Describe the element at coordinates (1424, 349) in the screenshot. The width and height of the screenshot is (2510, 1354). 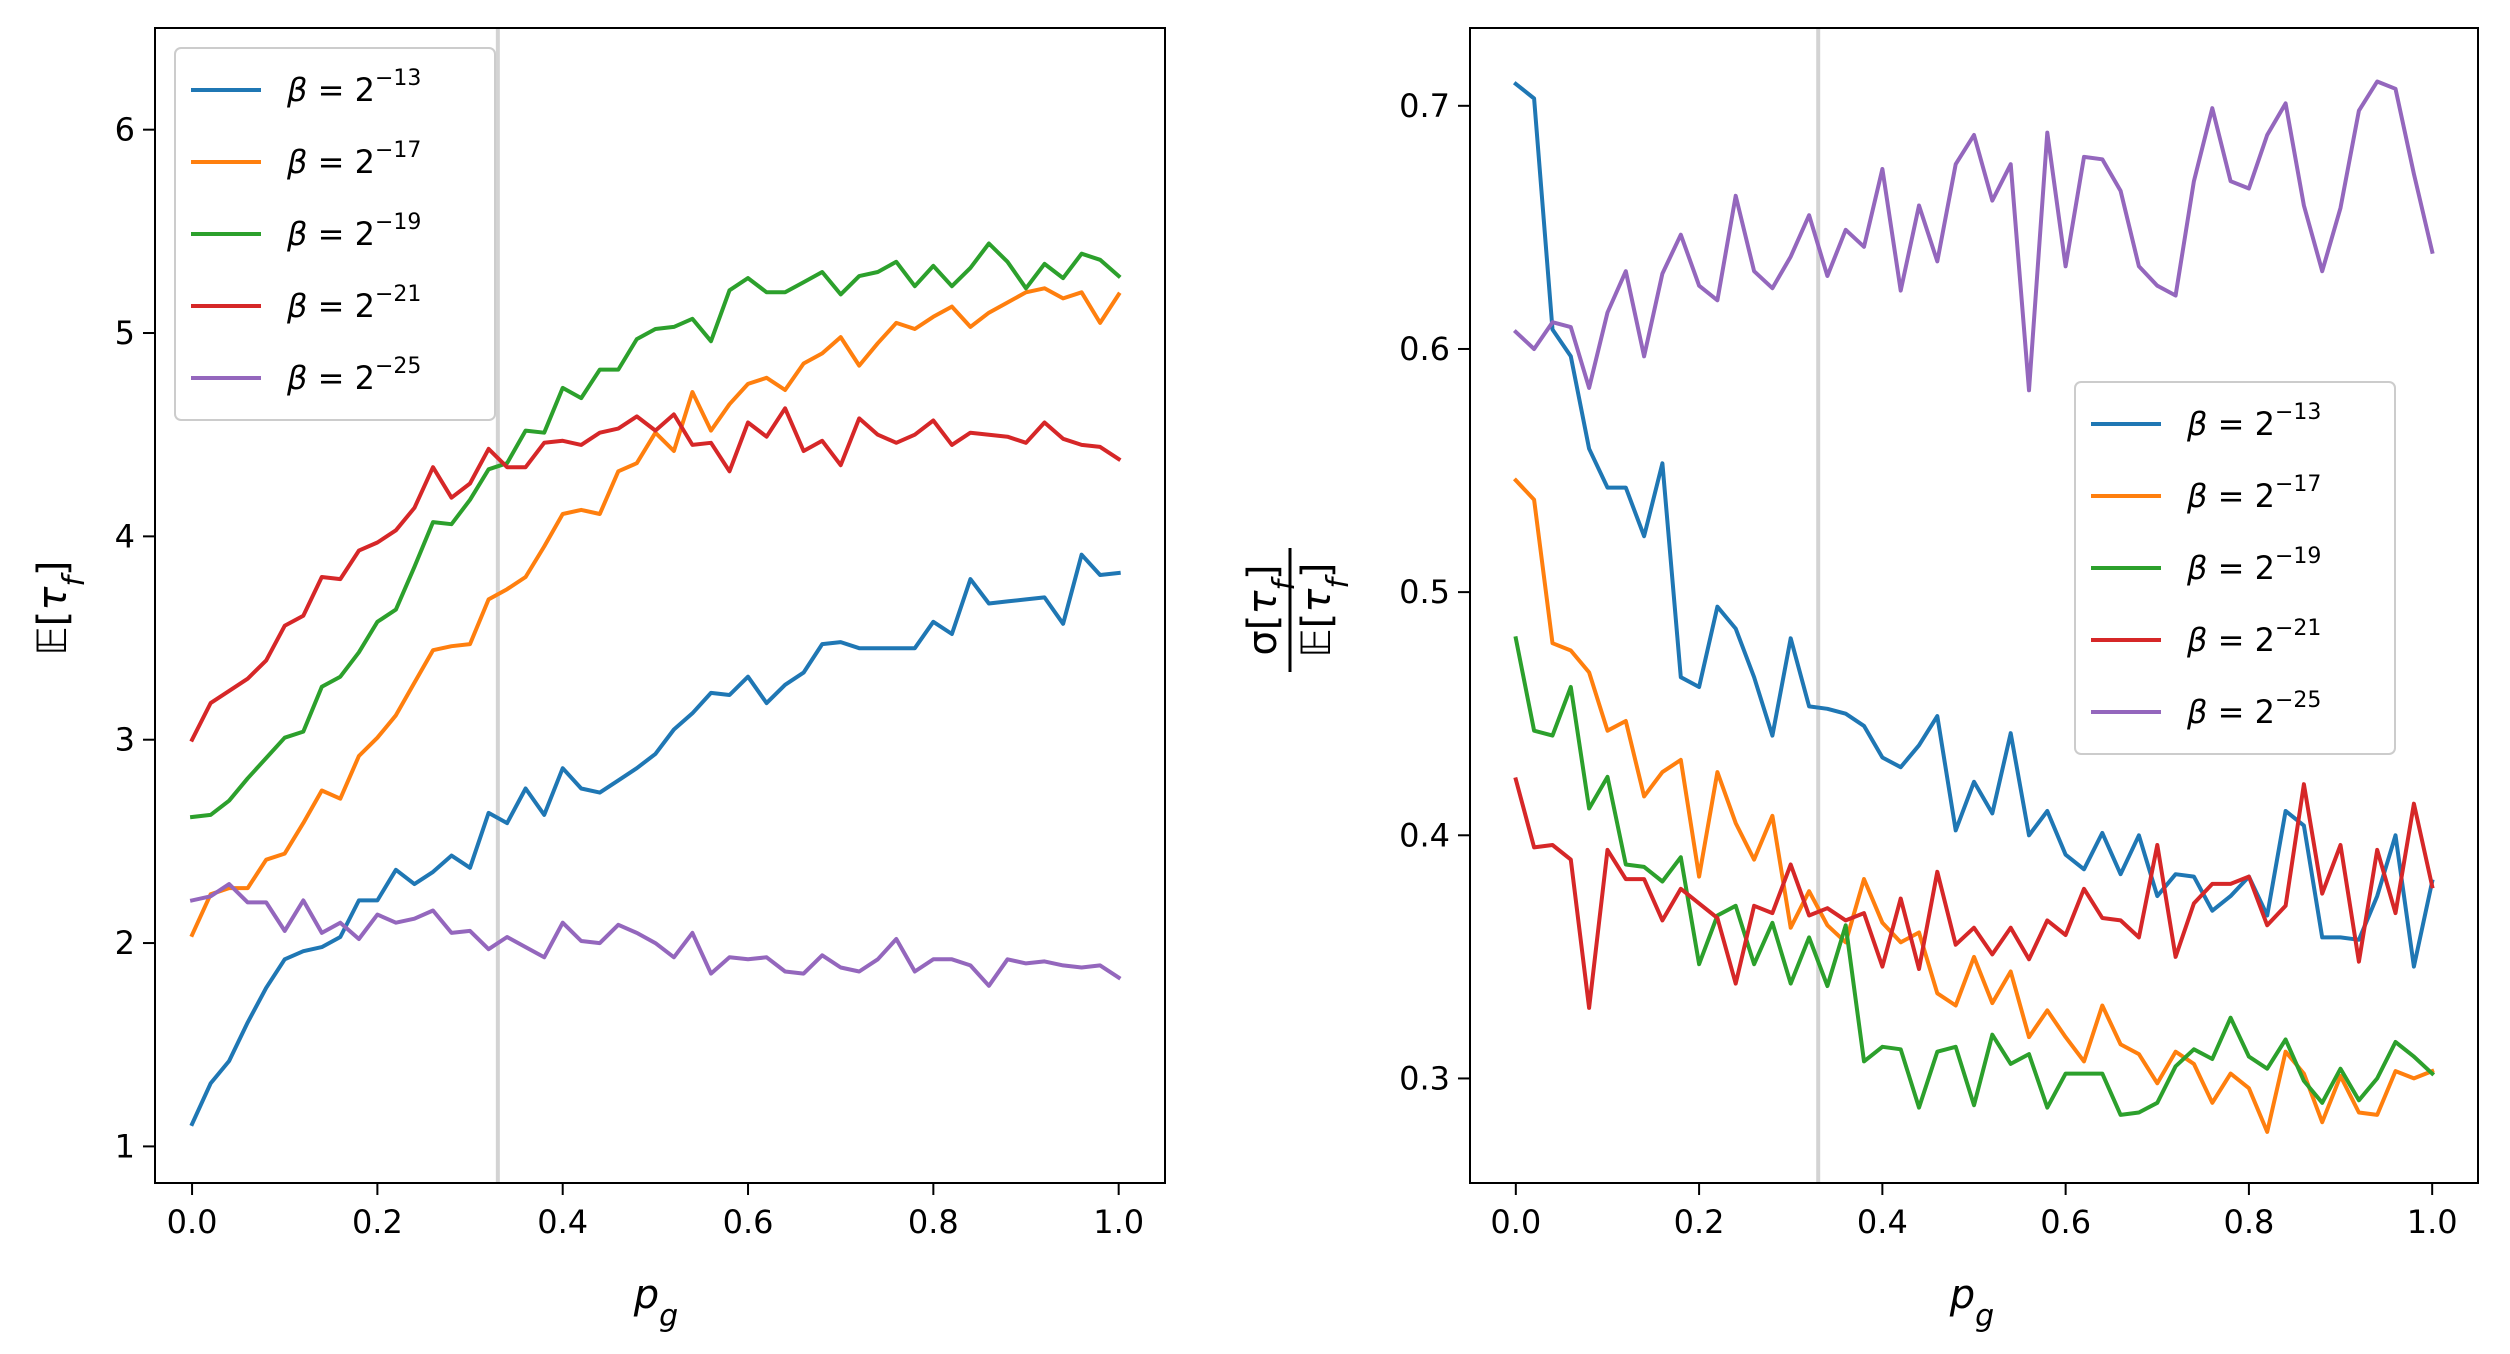
I see `y-tick-label: 0.6` at that location.